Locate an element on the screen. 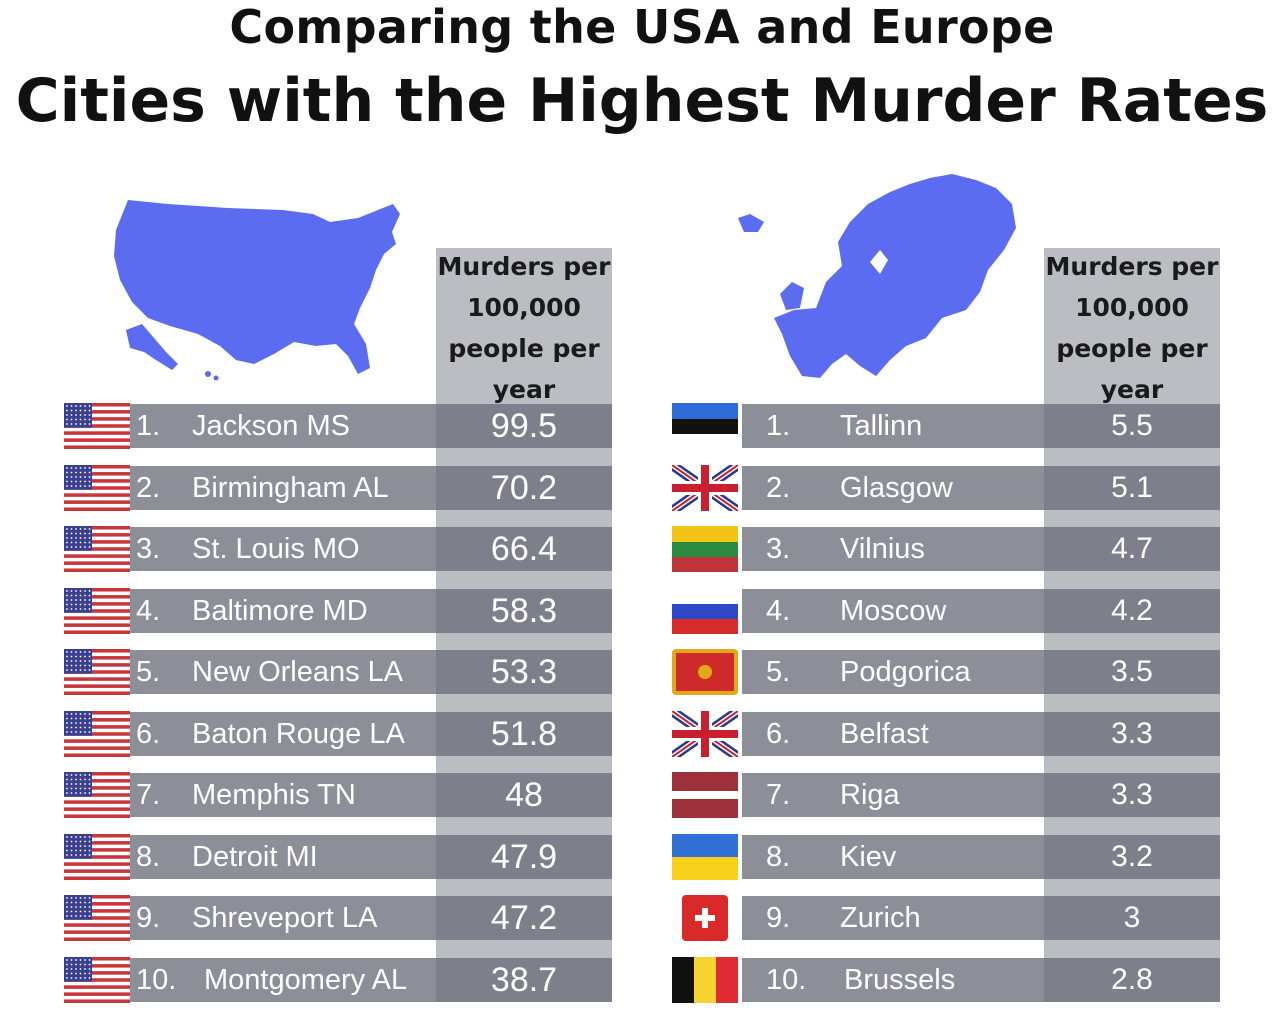 The image size is (1284, 1024). table-row: 1. Jackson MS 99.5 is located at coordinates (320, 426).